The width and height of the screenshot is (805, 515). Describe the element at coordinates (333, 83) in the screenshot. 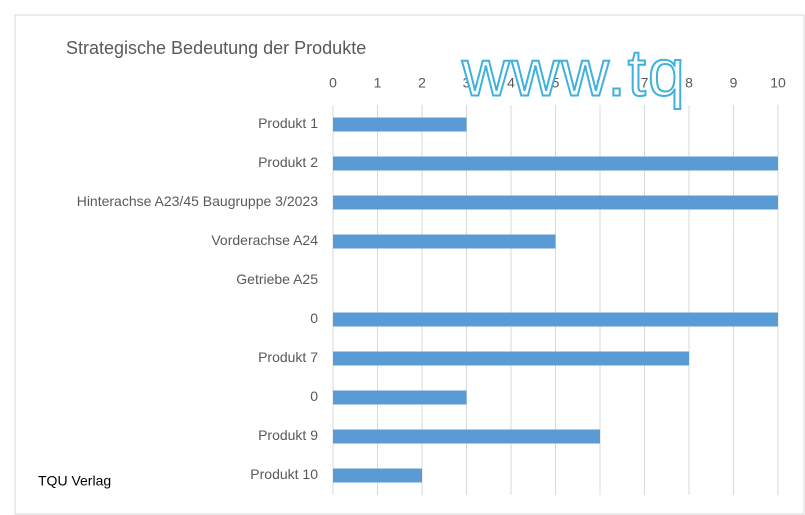

I see `x-tick-label: 0` at that location.